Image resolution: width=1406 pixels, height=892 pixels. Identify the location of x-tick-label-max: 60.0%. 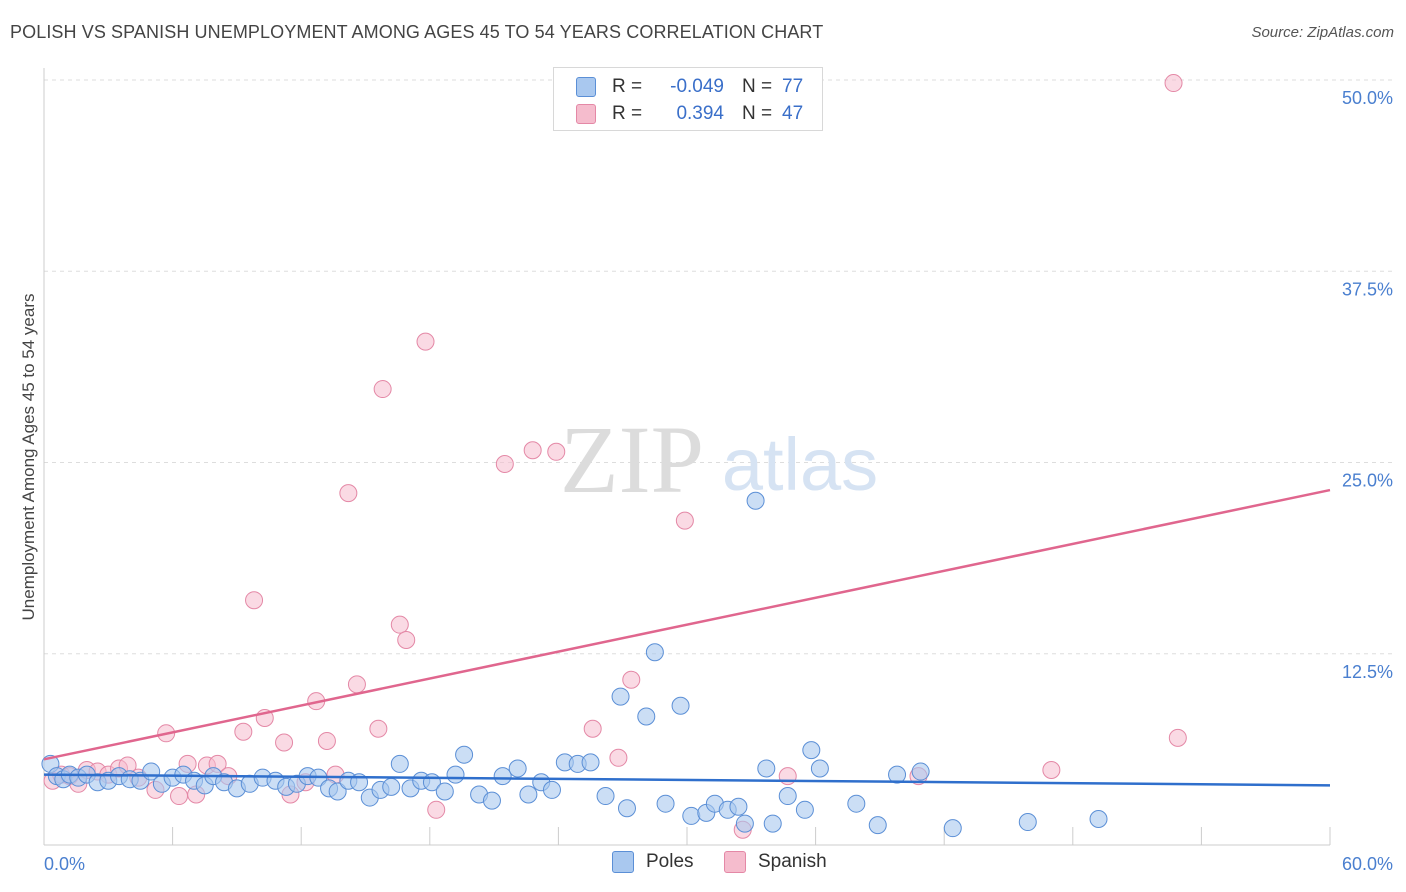
(1367, 864).